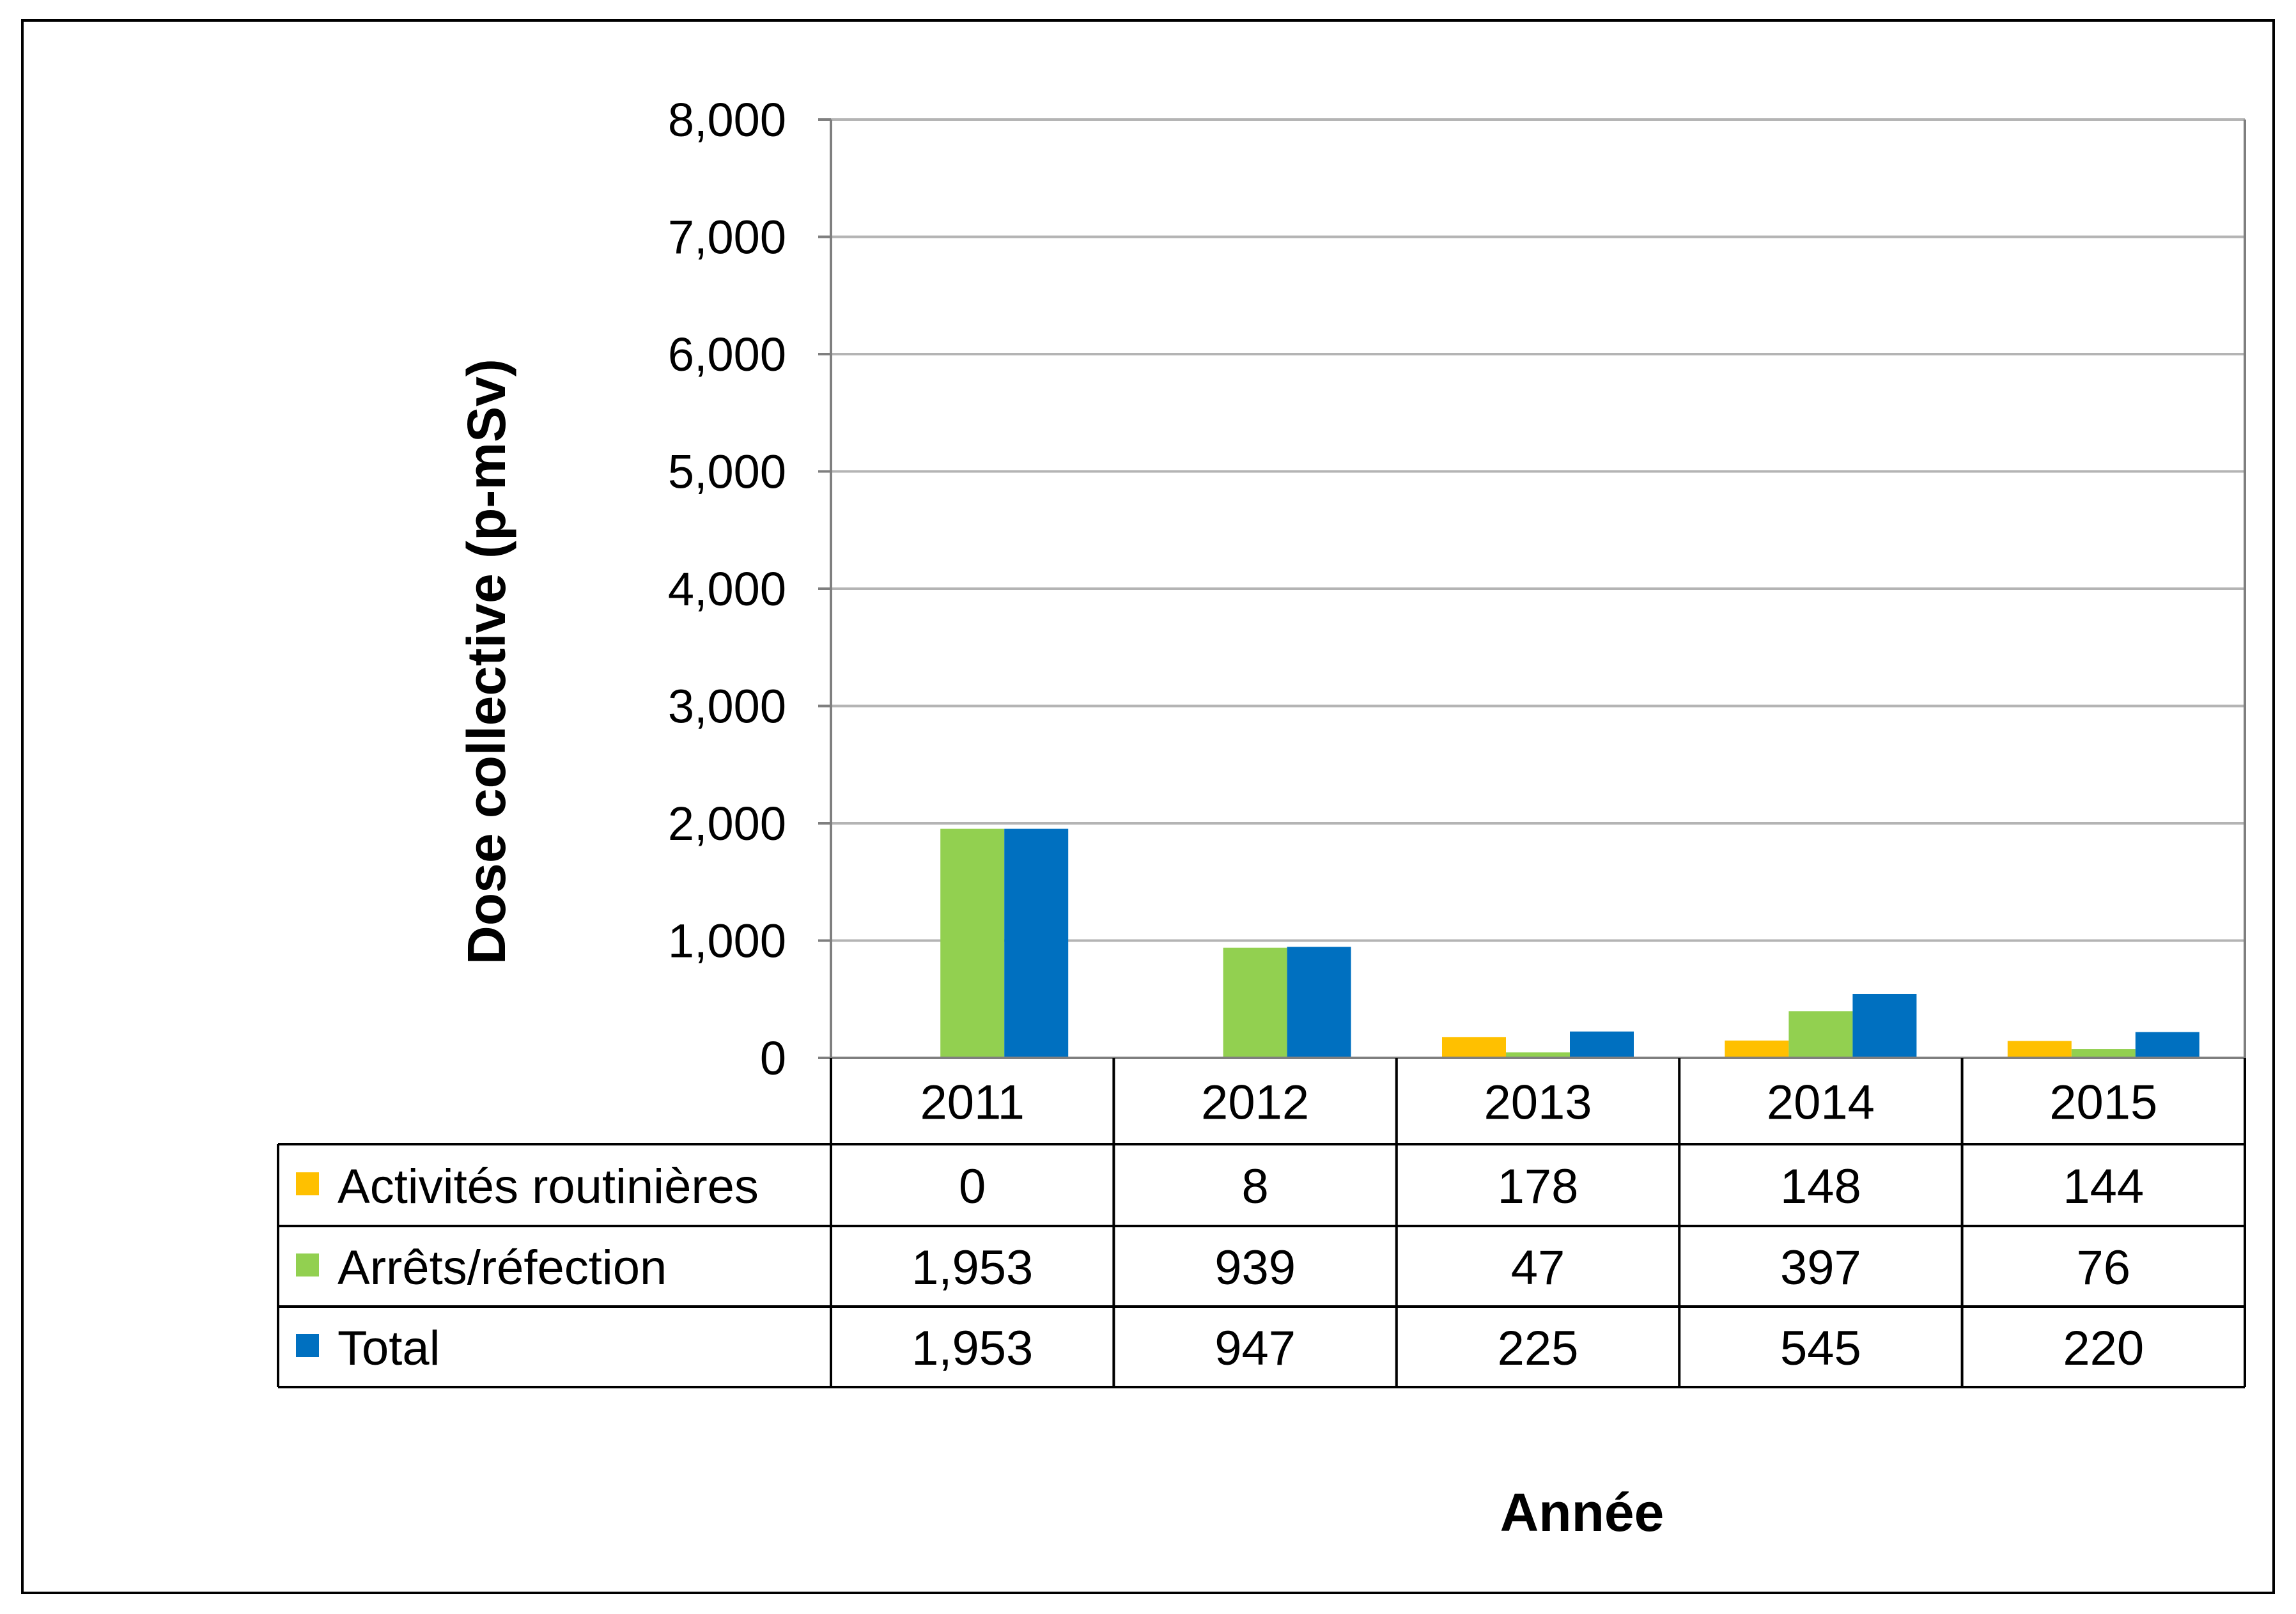 This screenshot has width=2296, height=1614. Describe the element at coordinates (1255, 1348) in the screenshot. I see `data-label: 947` at that location.